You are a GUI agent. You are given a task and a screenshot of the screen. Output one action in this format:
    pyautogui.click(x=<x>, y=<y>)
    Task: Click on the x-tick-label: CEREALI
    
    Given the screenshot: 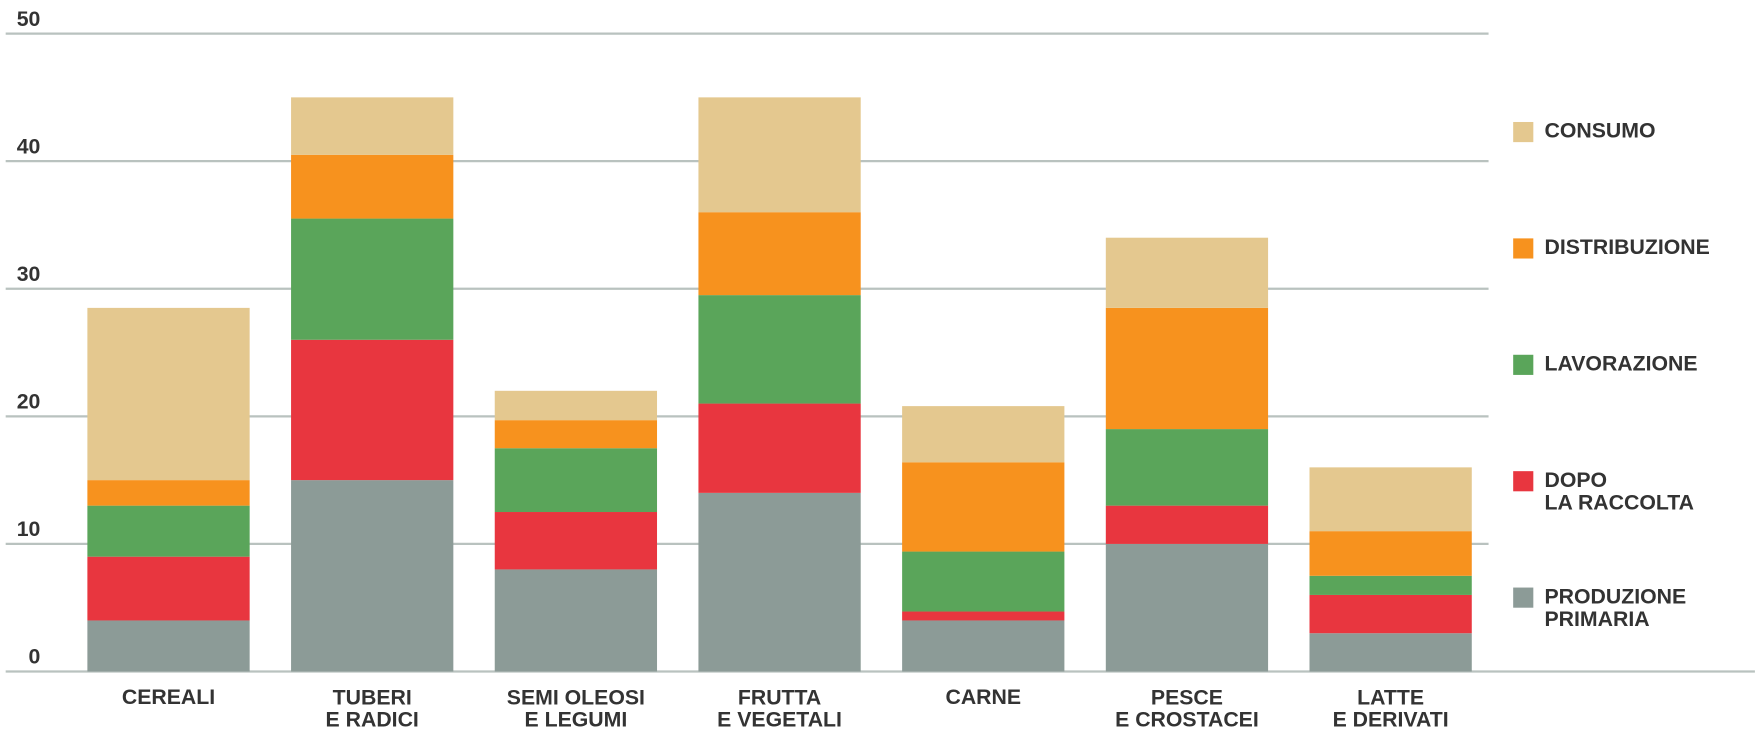 What is the action you would take?
    pyautogui.click(x=168, y=697)
    